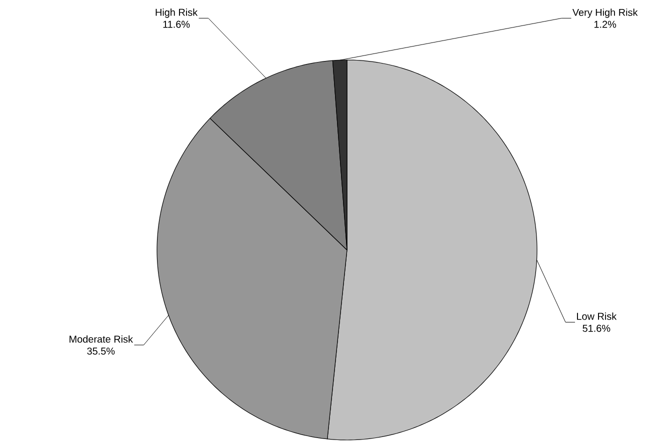 Image resolution: width=650 pixels, height=448 pixels. I want to click on data-label: 11.6%, so click(176, 24).